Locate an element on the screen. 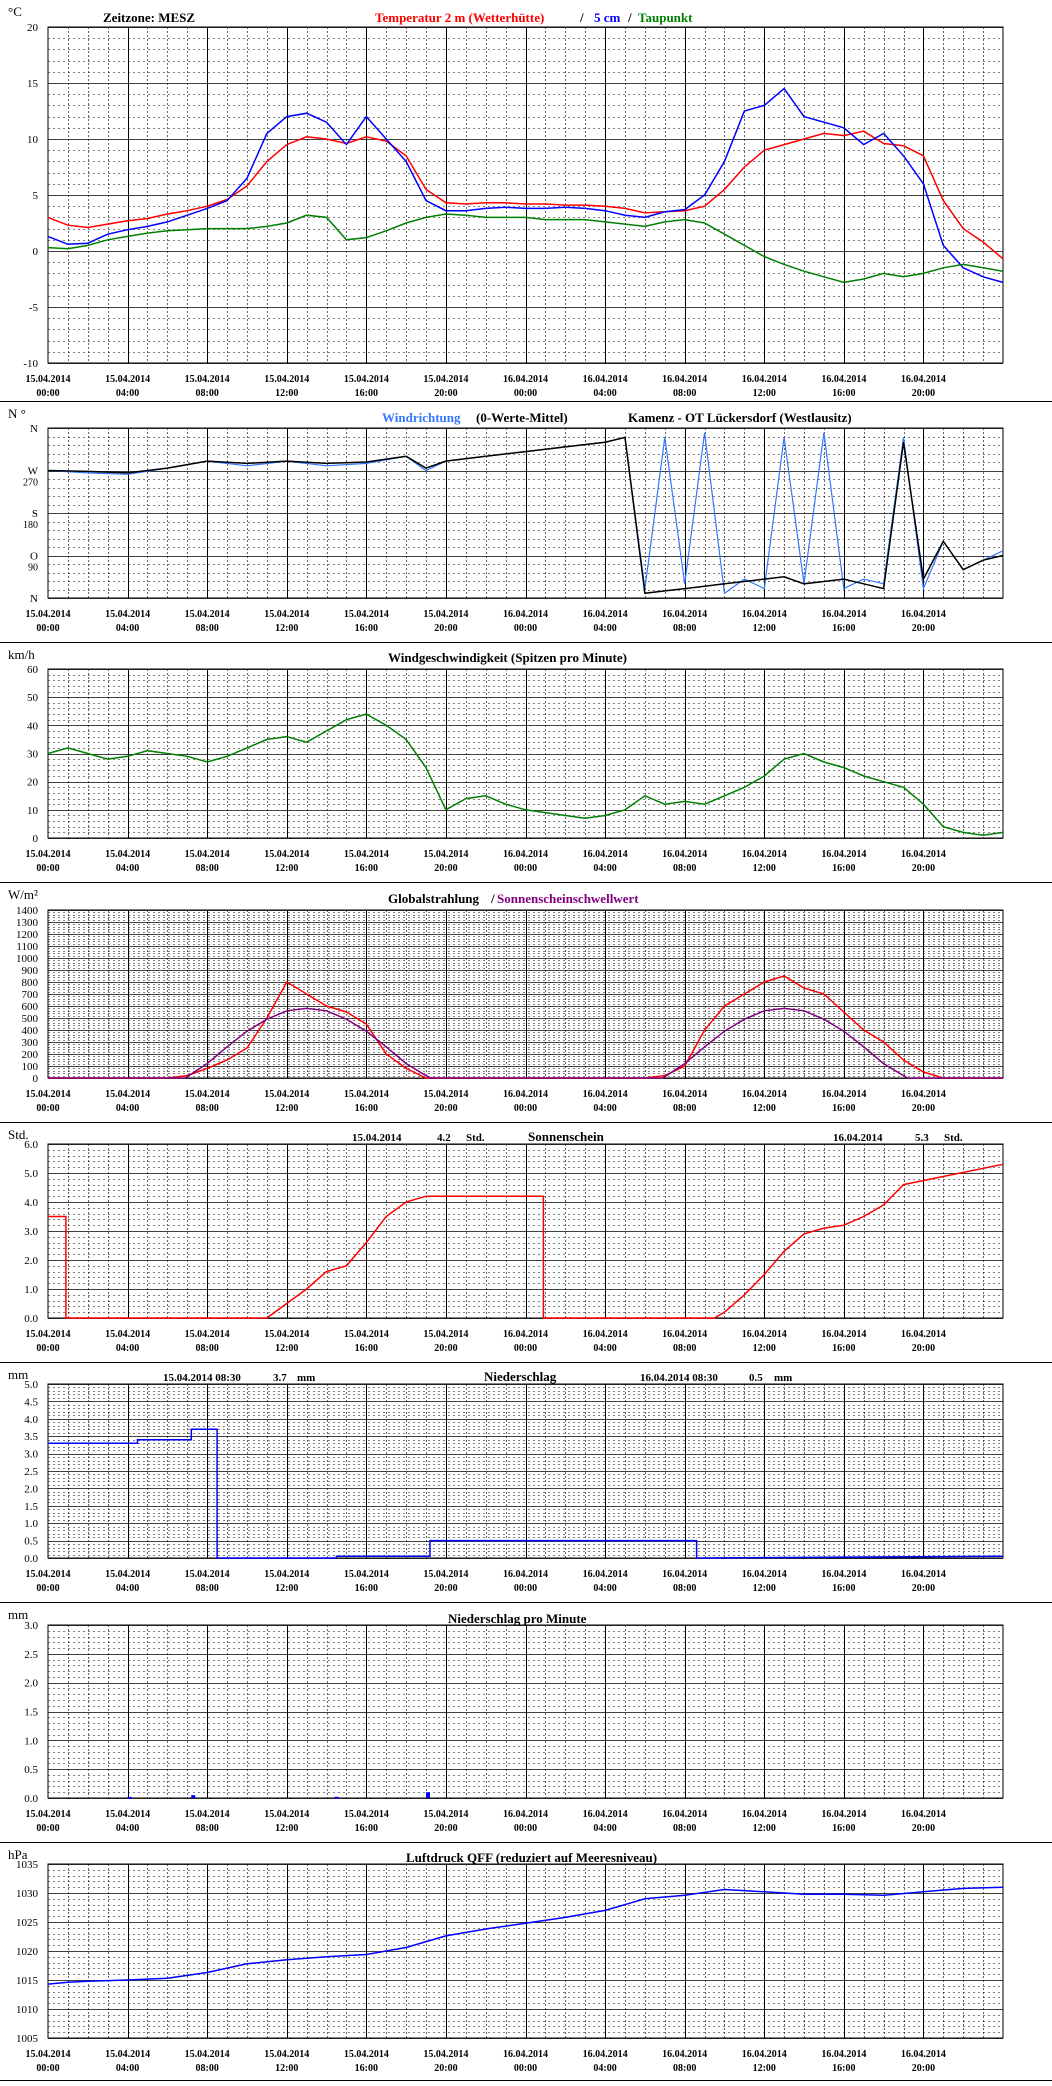 Image resolution: width=1052 pixels, height=2086 pixels. y-tick-label: 0.5 is located at coordinates (31, 1770).